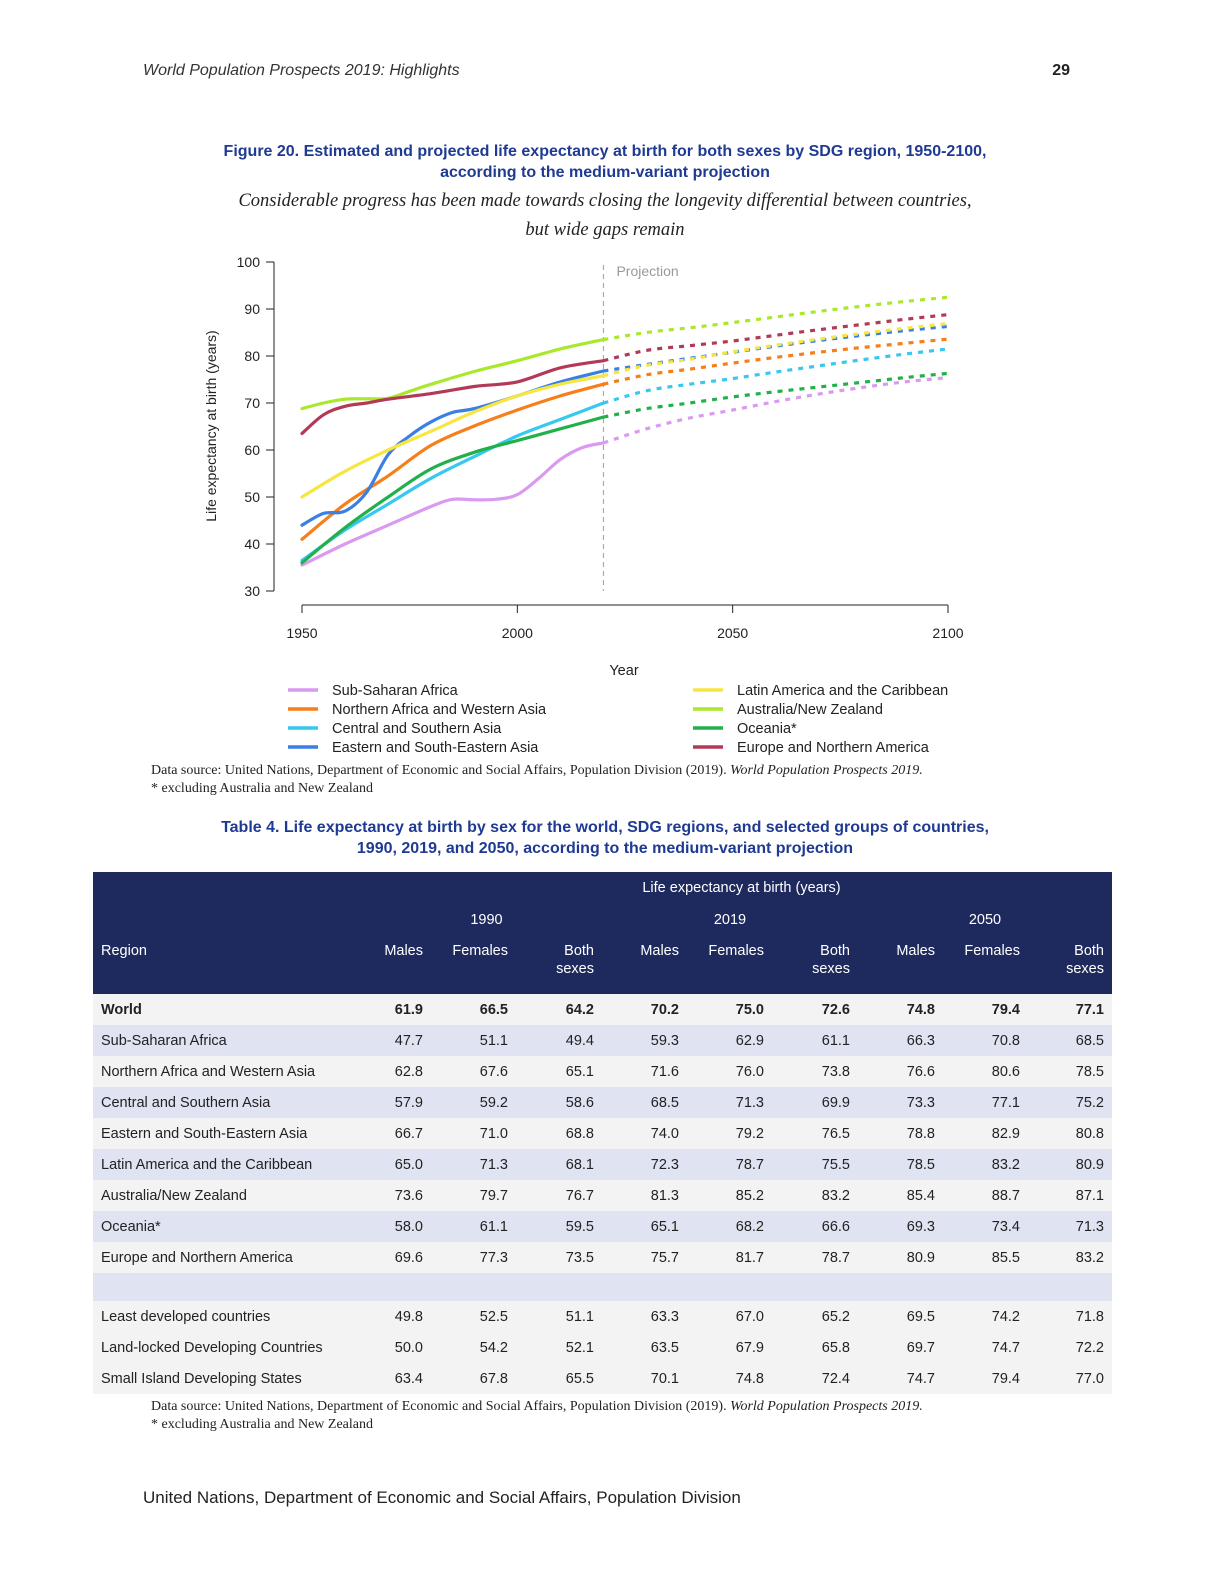  What do you see at coordinates (644, 1164) in the screenshot?
I see `row-value: 72.3` at bounding box center [644, 1164].